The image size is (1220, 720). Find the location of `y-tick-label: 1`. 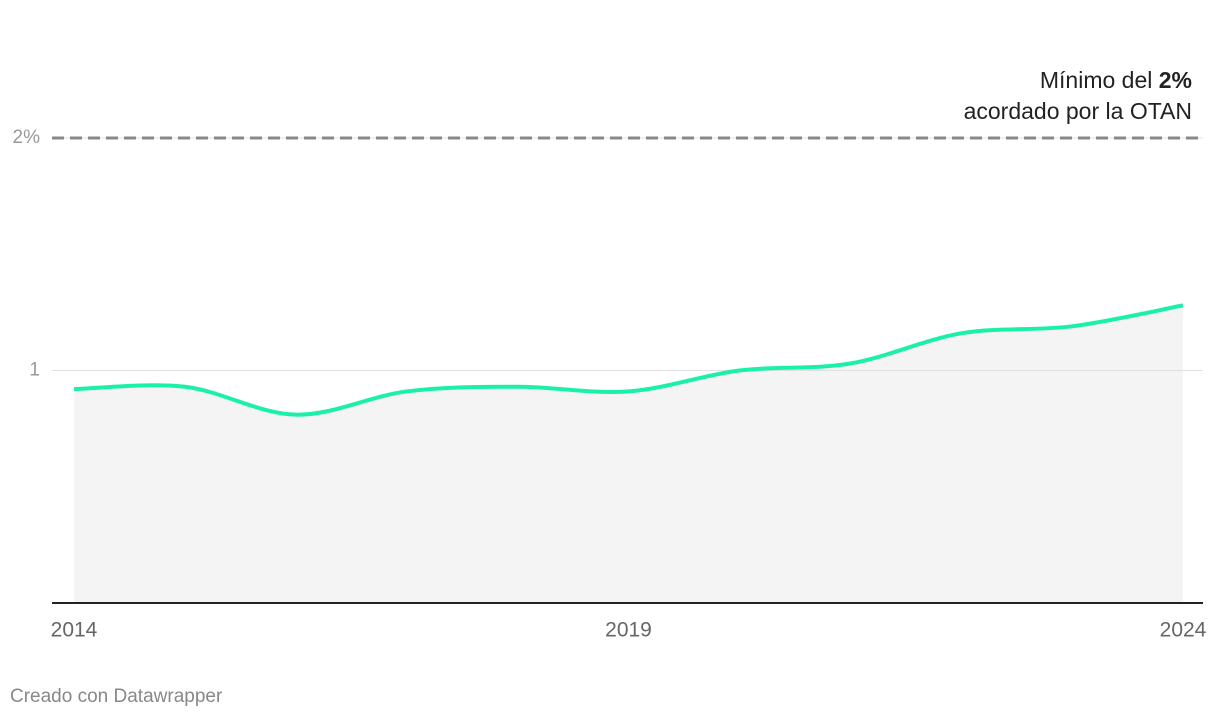

y-tick-label: 1 is located at coordinates (34, 370).